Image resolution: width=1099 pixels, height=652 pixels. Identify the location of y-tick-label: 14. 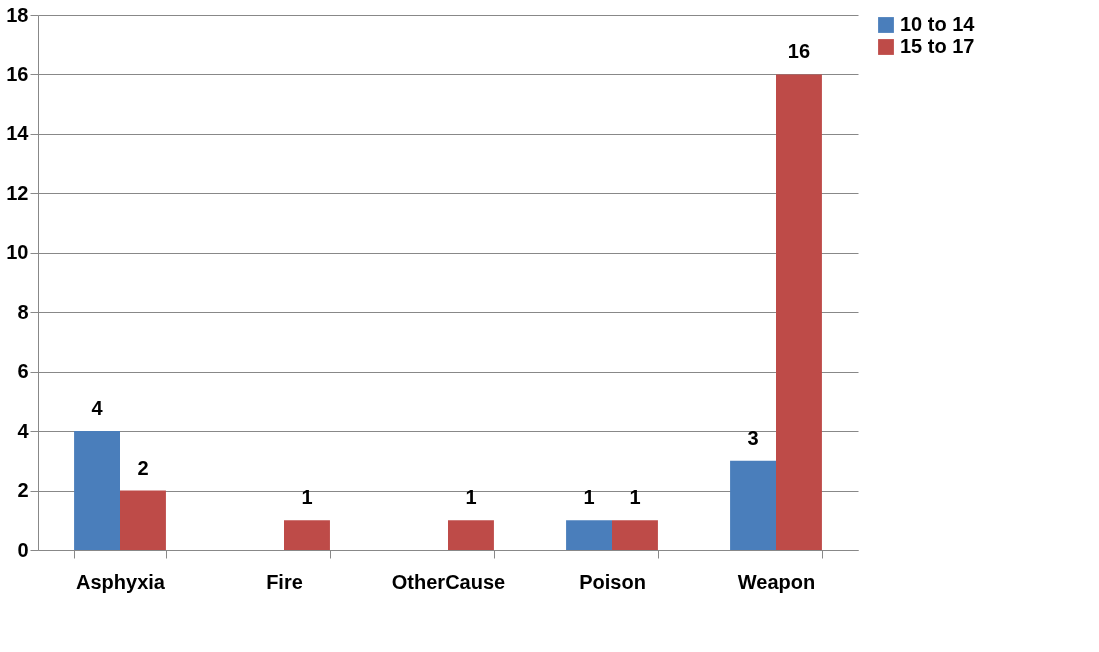
(18, 133).